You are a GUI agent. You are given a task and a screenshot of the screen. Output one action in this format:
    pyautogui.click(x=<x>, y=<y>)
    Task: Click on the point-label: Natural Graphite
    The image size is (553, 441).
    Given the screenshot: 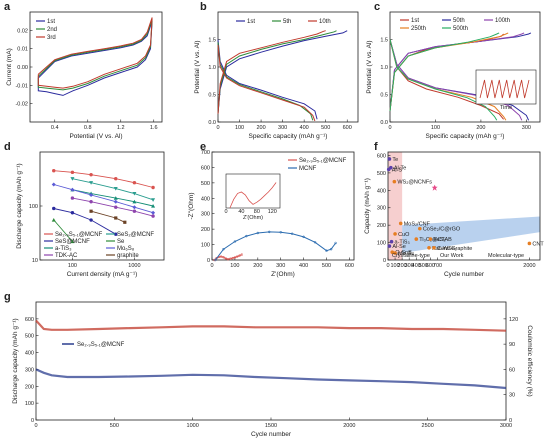 What is the action you would take?
    pyautogui.click(x=452, y=249)
    